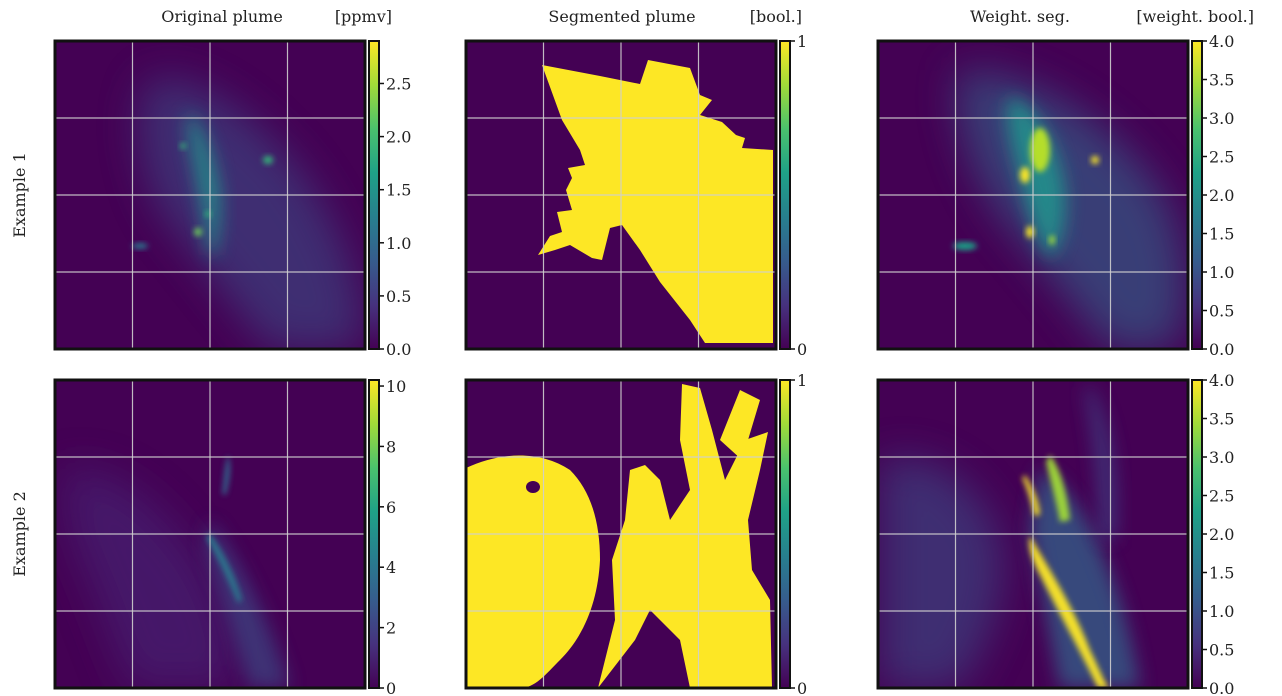 This screenshot has height=696, width=1282. I want to click on column-title-segmented: Segmented plume, so click(621, 16).